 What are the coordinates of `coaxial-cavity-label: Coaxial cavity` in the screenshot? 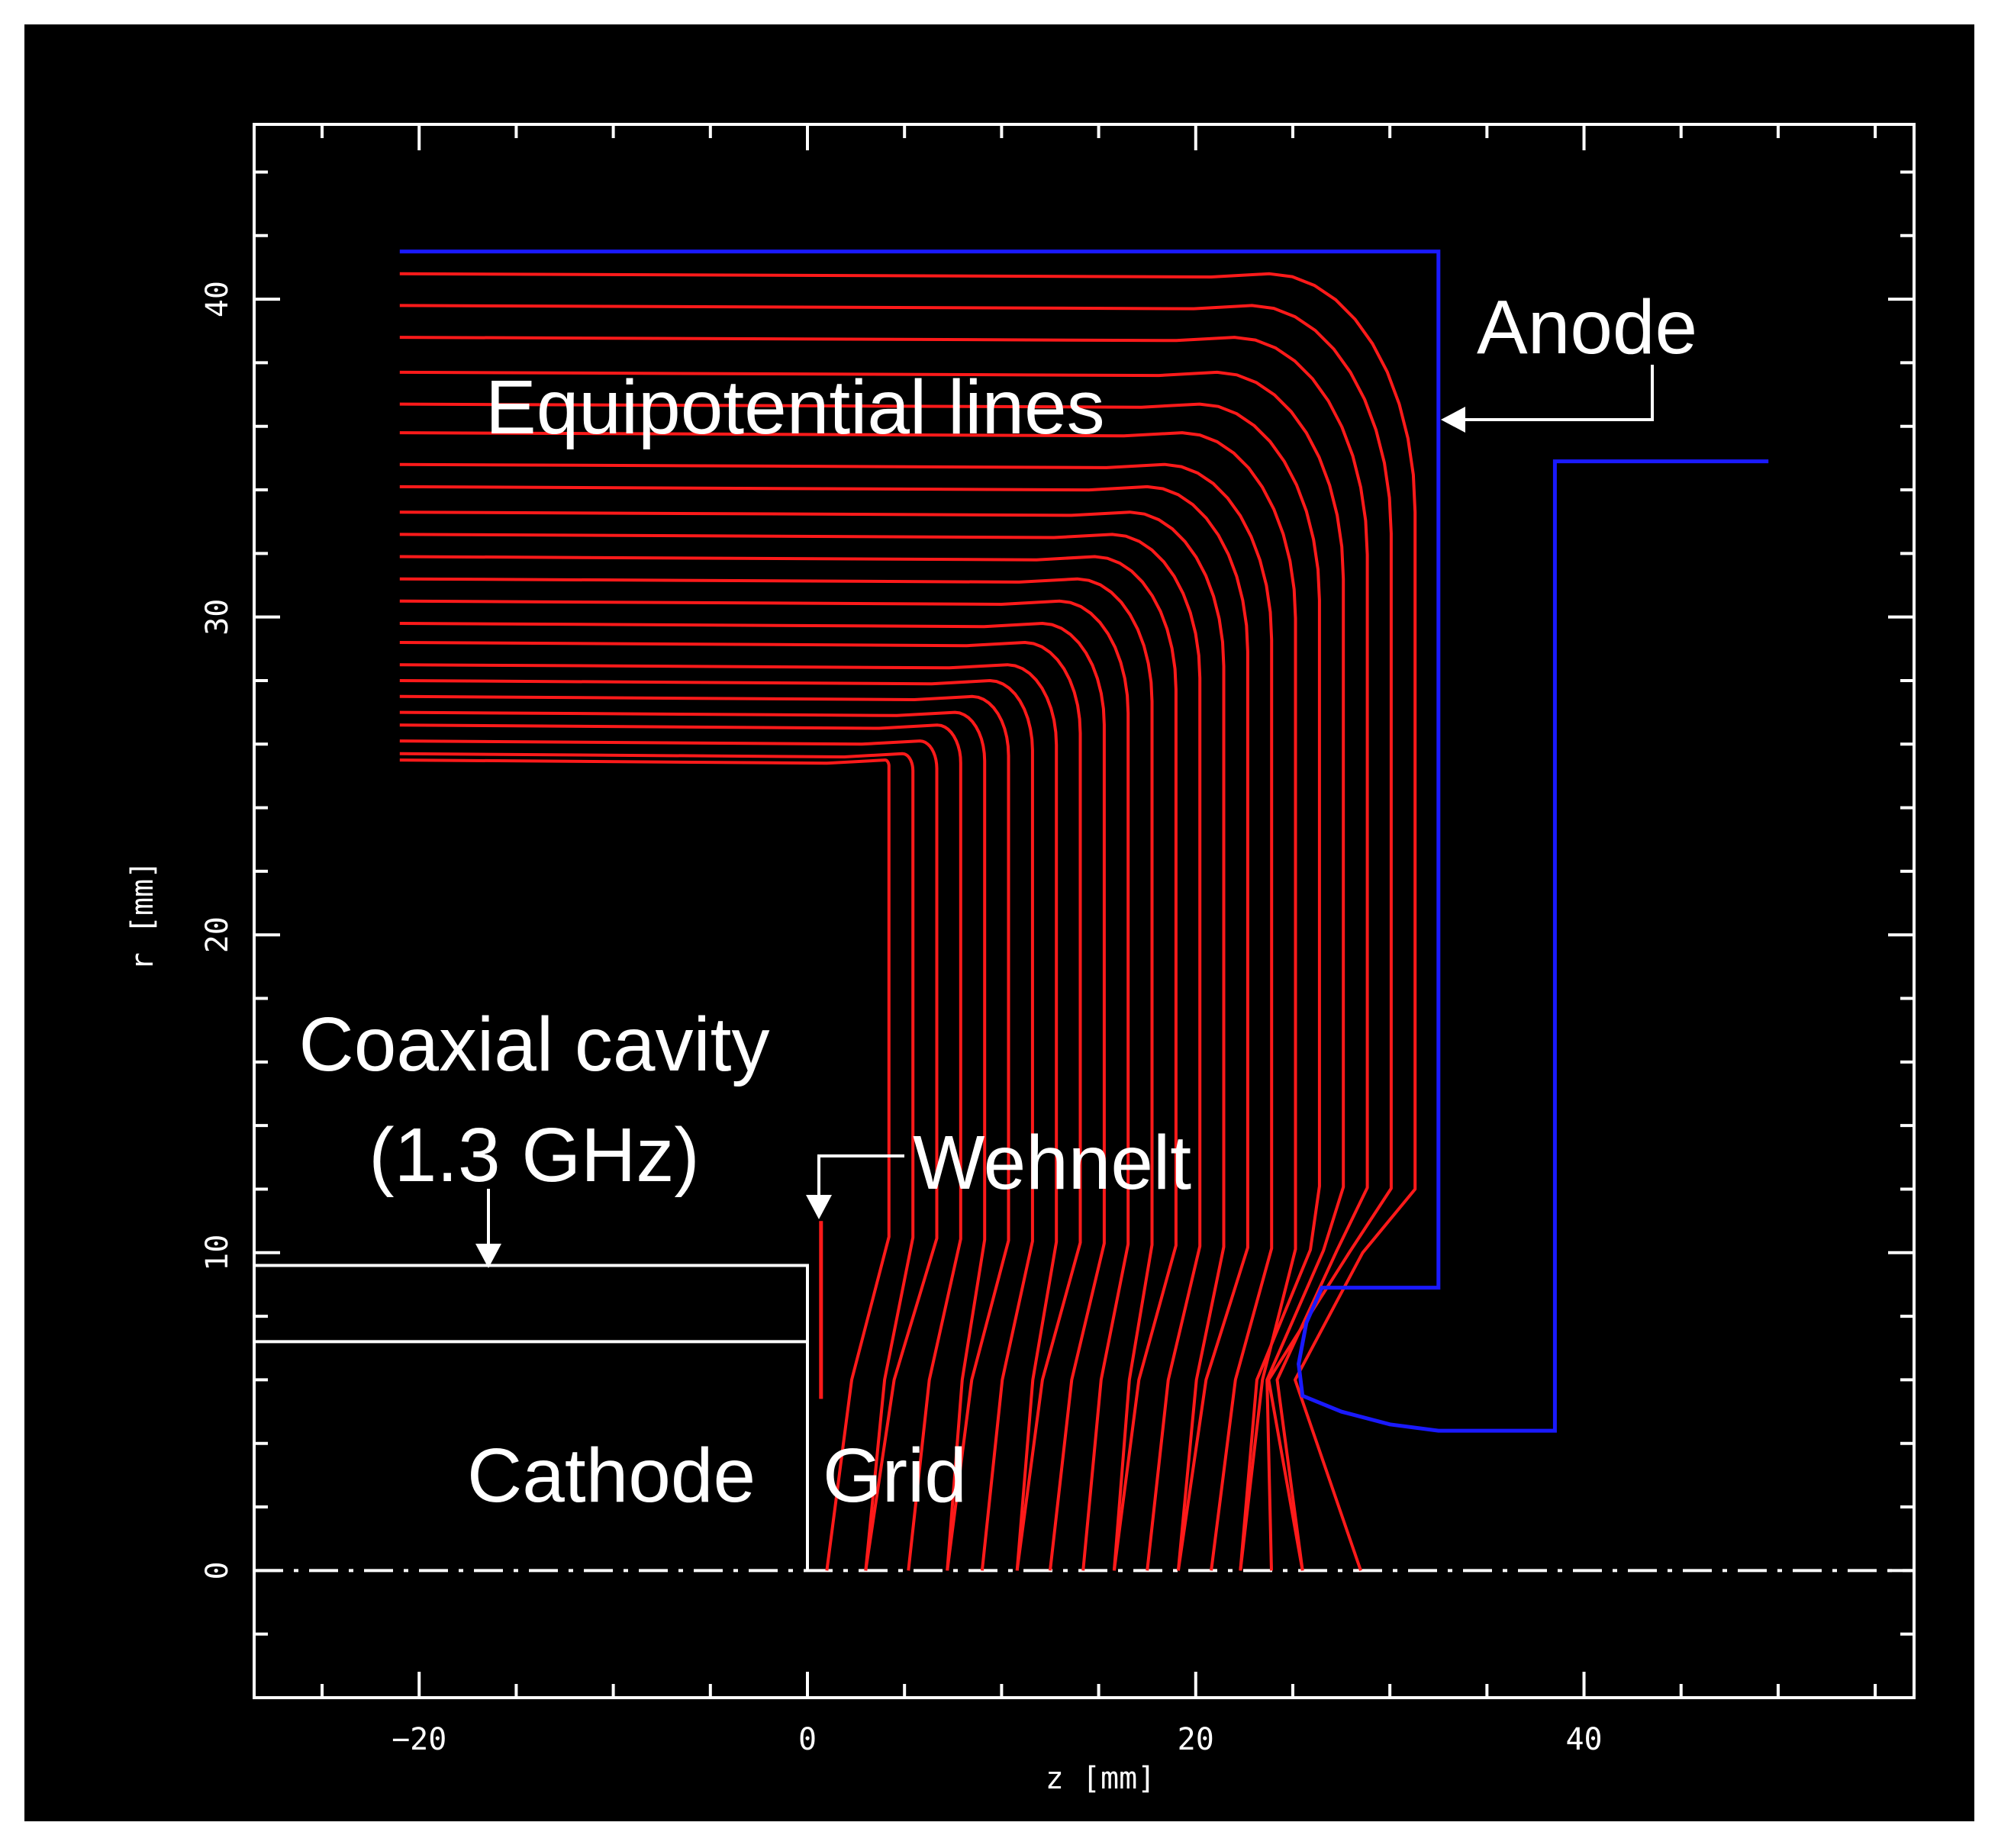 It's located at (534, 1044).